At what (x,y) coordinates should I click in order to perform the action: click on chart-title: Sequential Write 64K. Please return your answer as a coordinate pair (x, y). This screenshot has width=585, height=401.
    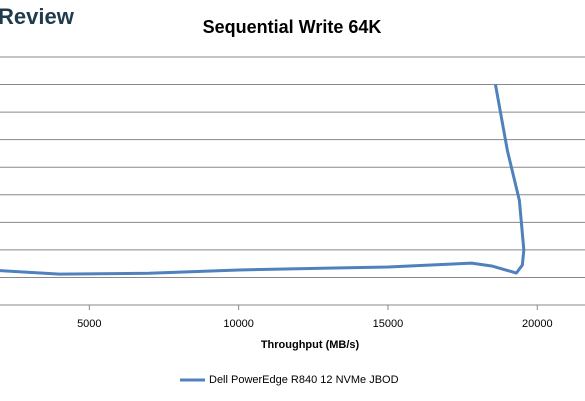
    Looking at the image, I should click on (292, 27).